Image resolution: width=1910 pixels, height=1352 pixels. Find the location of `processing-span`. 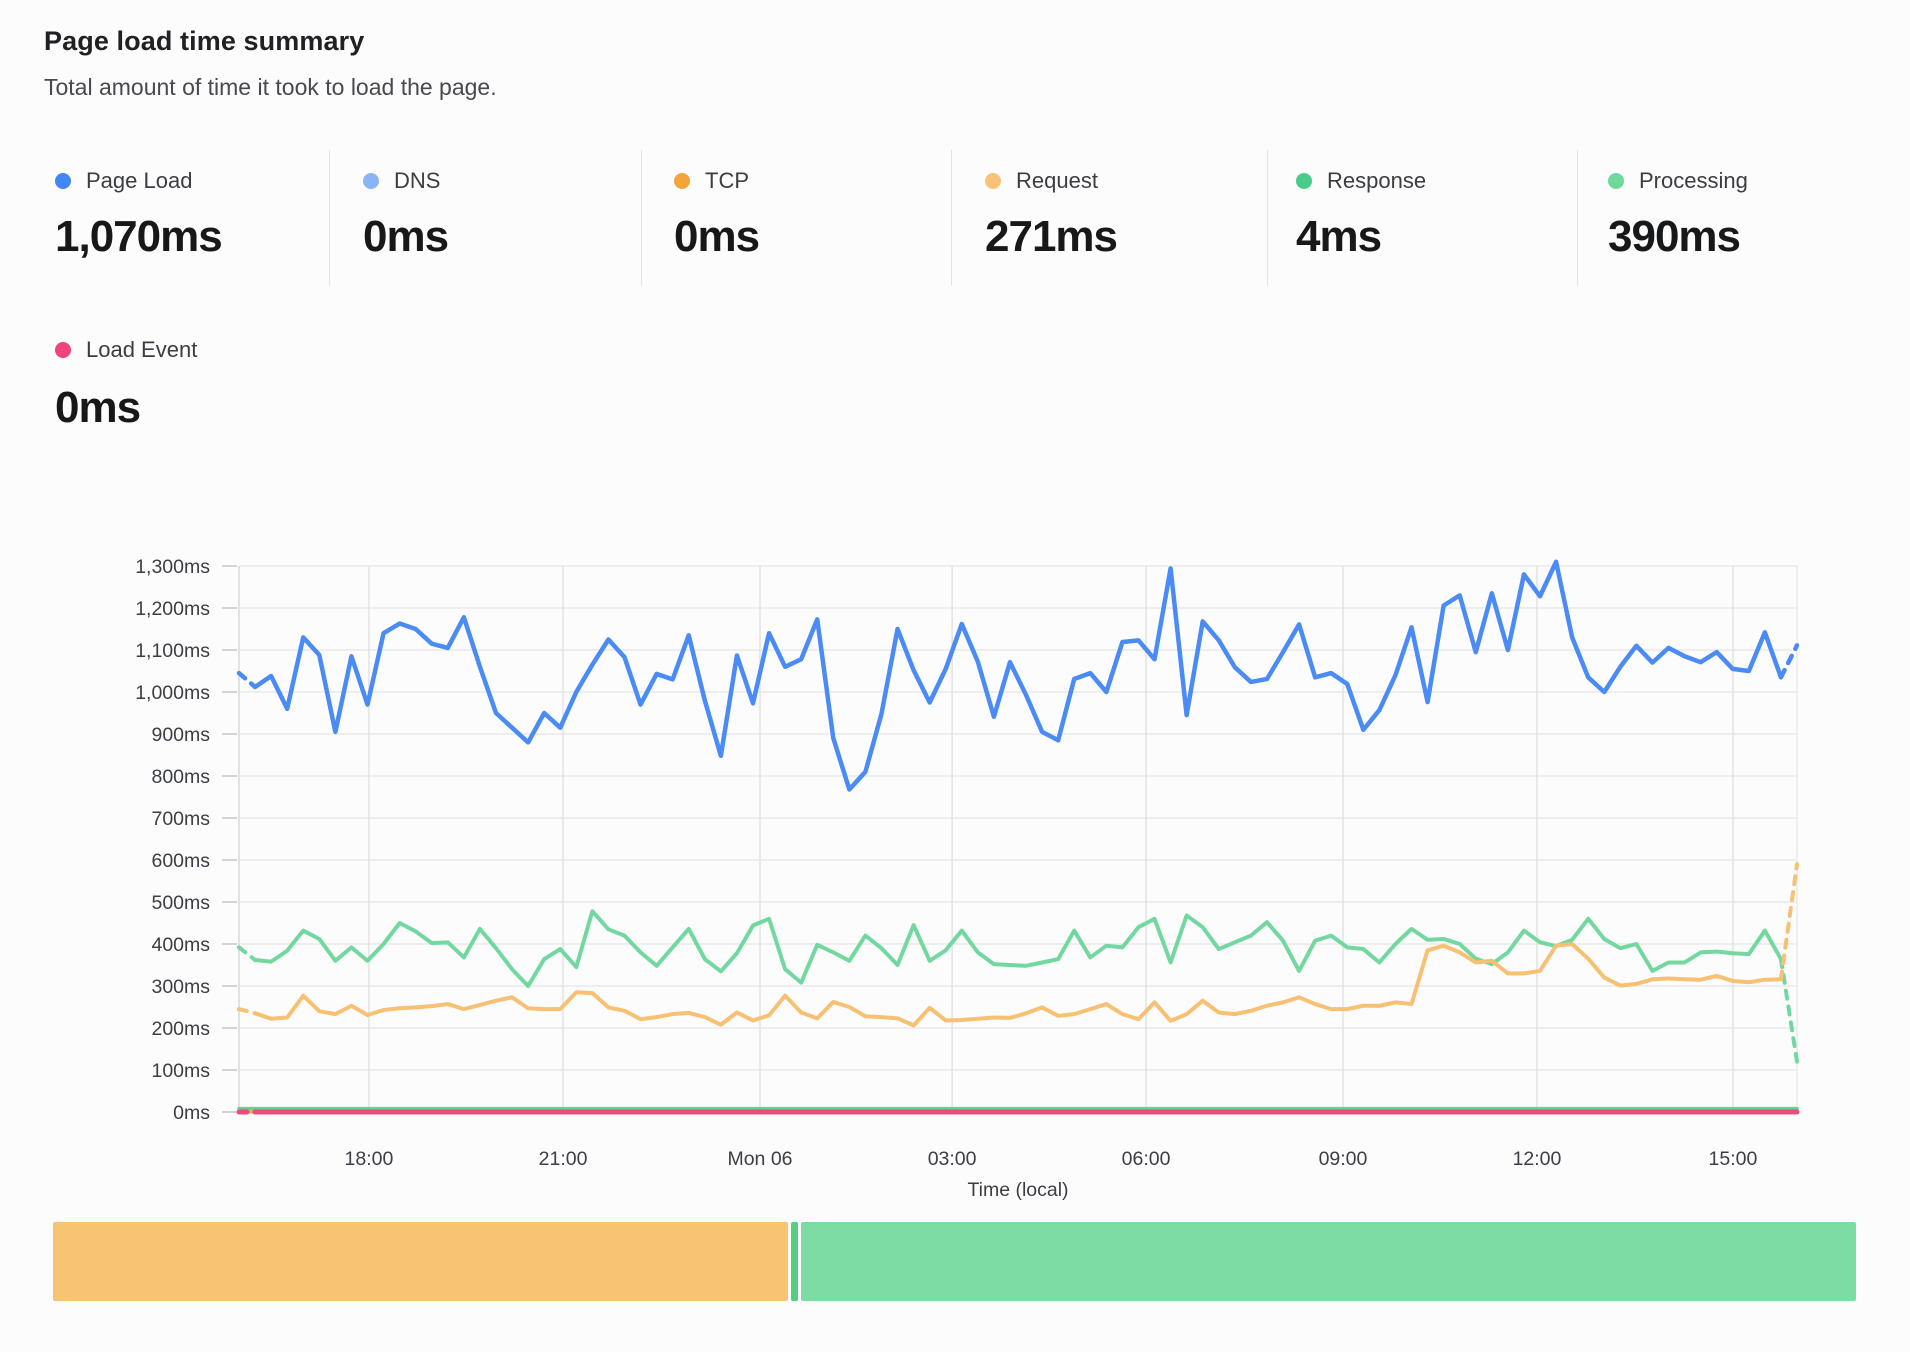

processing-span is located at coordinates (1328, 1261).